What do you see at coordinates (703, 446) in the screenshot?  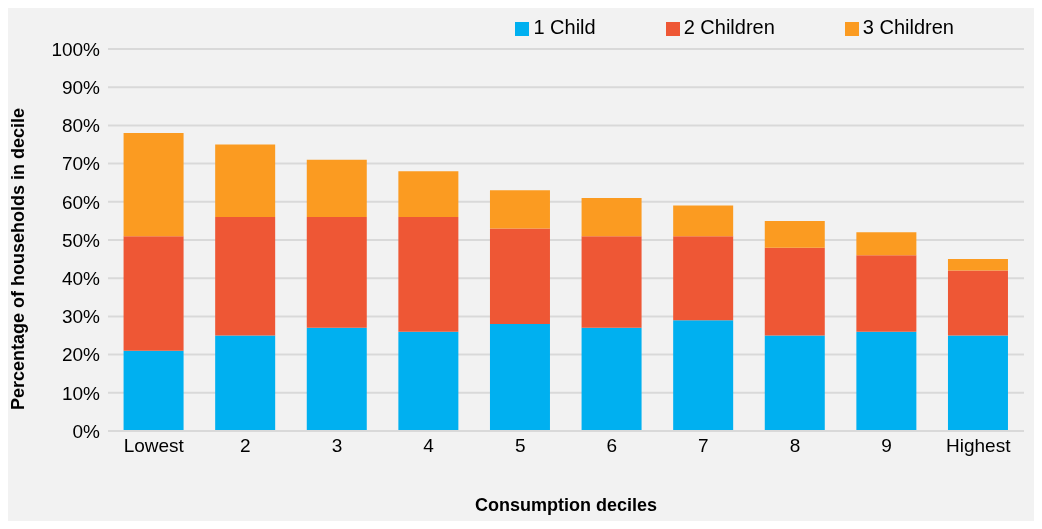 I see `x-tick-label: 7` at bounding box center [703, 446].